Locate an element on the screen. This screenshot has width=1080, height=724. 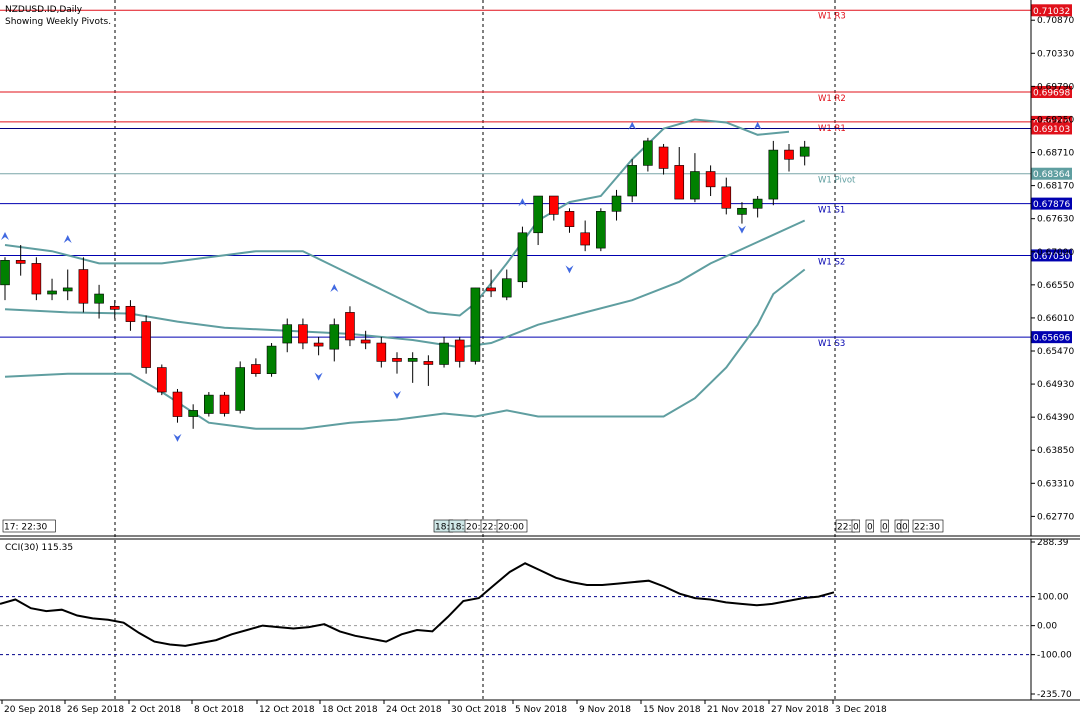
pivot-price-badge-text: 0.67876 is located at coordinates (1051, 205).